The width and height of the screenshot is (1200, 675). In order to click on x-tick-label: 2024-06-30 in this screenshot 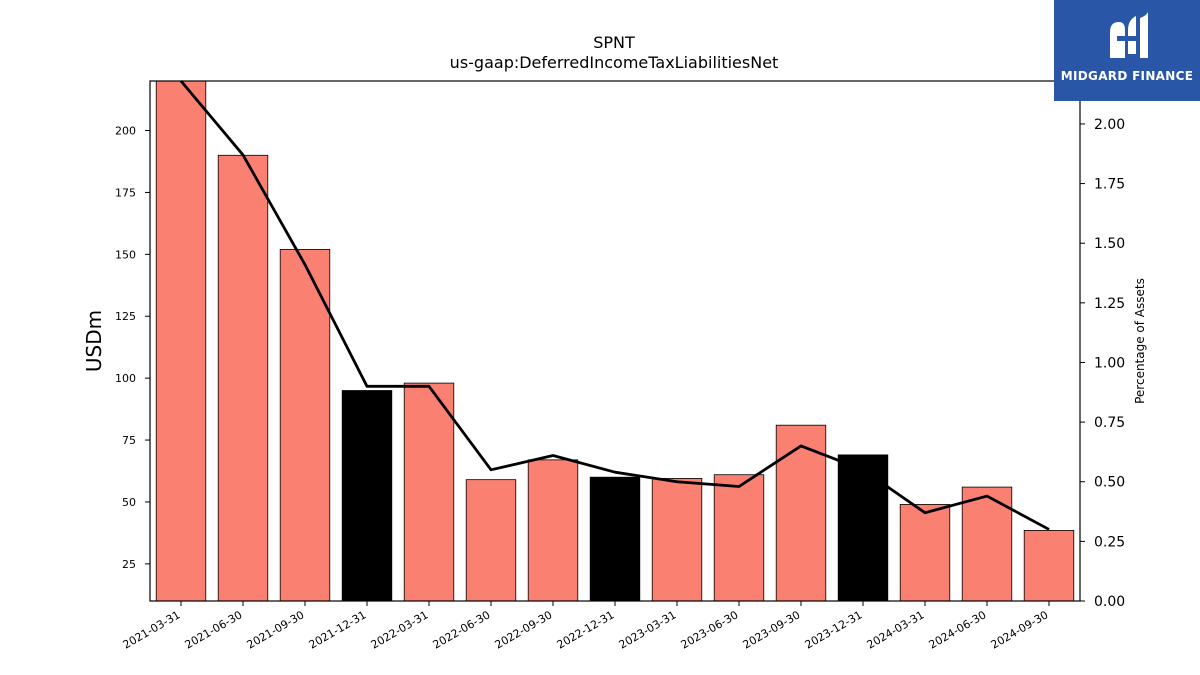, I will do `click(958, 629)`.